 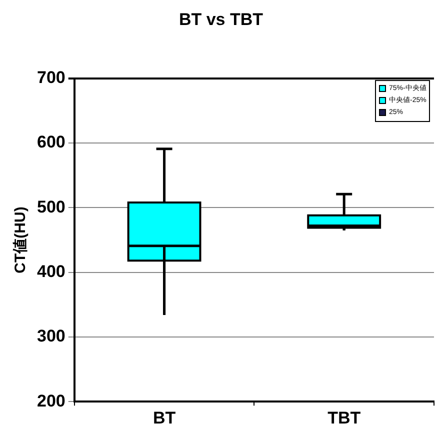 What do you see at coordinates (51, 400) in the screenshot?
I see `y-tick-label: 200` at bounding box center [51, 400].